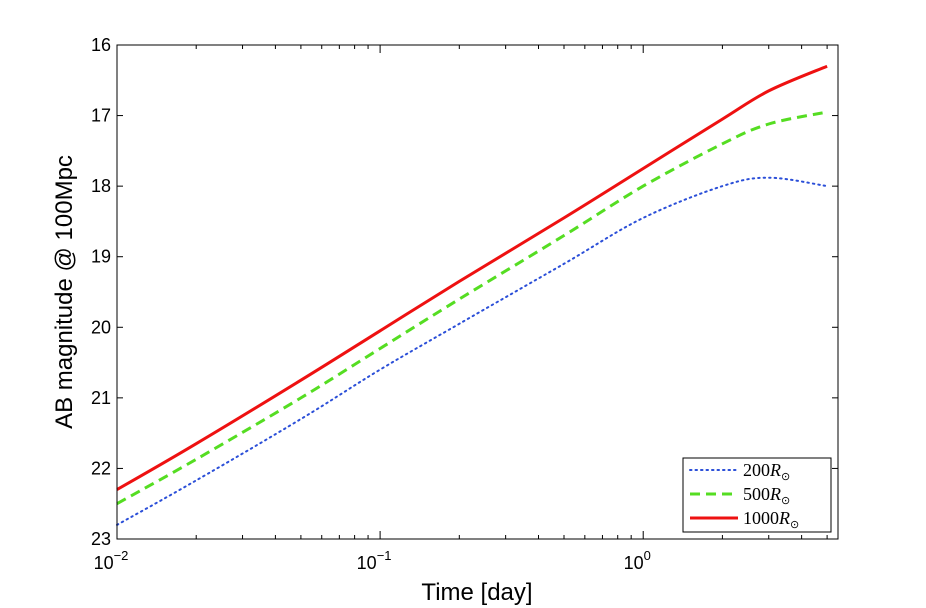 The height and width of the screenshot is (608, 926). What do you see at coordinates (101, 398) in the screenshot?
I see `y-tick-label: 21` at bounding box center [101, 398].